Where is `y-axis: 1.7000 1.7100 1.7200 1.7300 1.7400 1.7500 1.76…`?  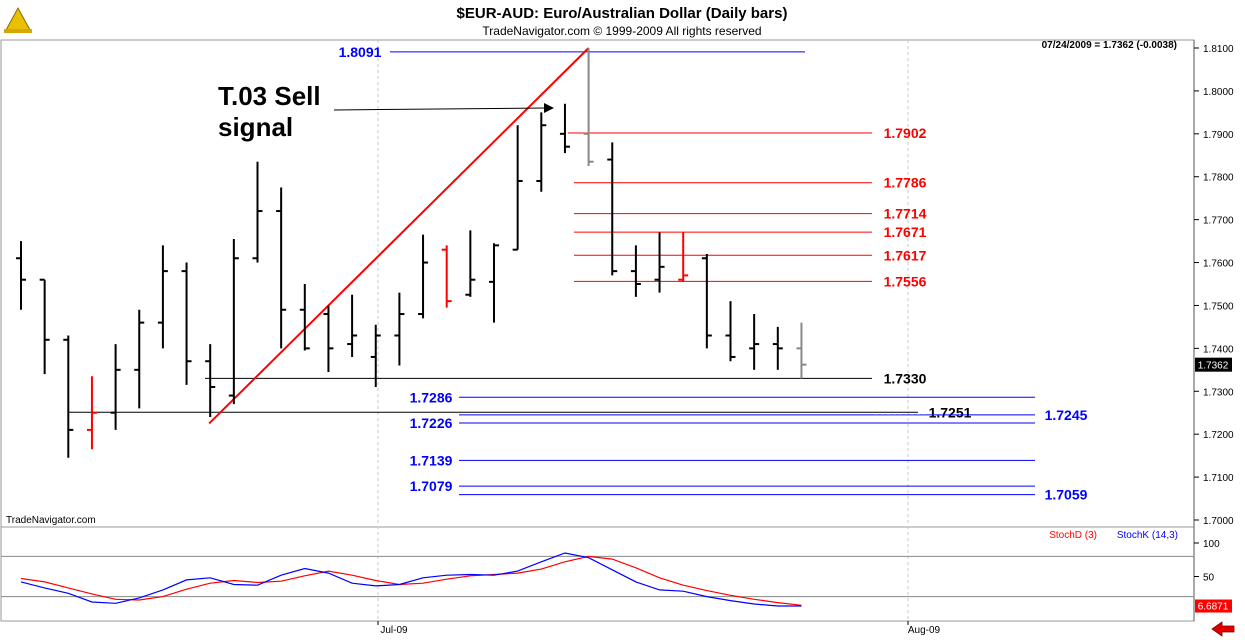
y-axis: 1.7000 1.7100 1.7200 1.7300 1.7400 1.7500 1.76… is located at coordinates (1214, 285).